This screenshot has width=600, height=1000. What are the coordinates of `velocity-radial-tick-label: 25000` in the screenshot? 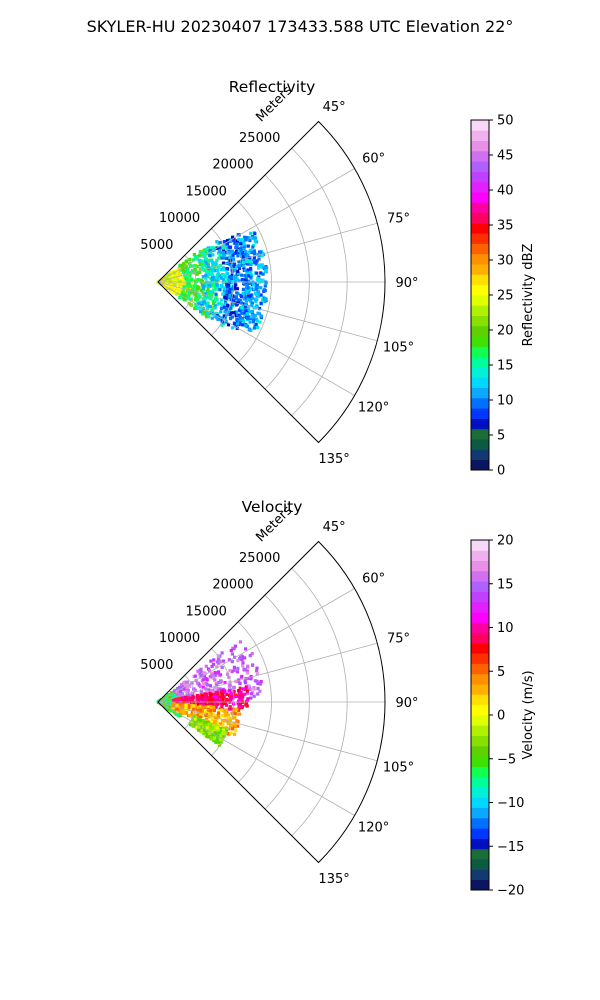 It's located at (259, 558).